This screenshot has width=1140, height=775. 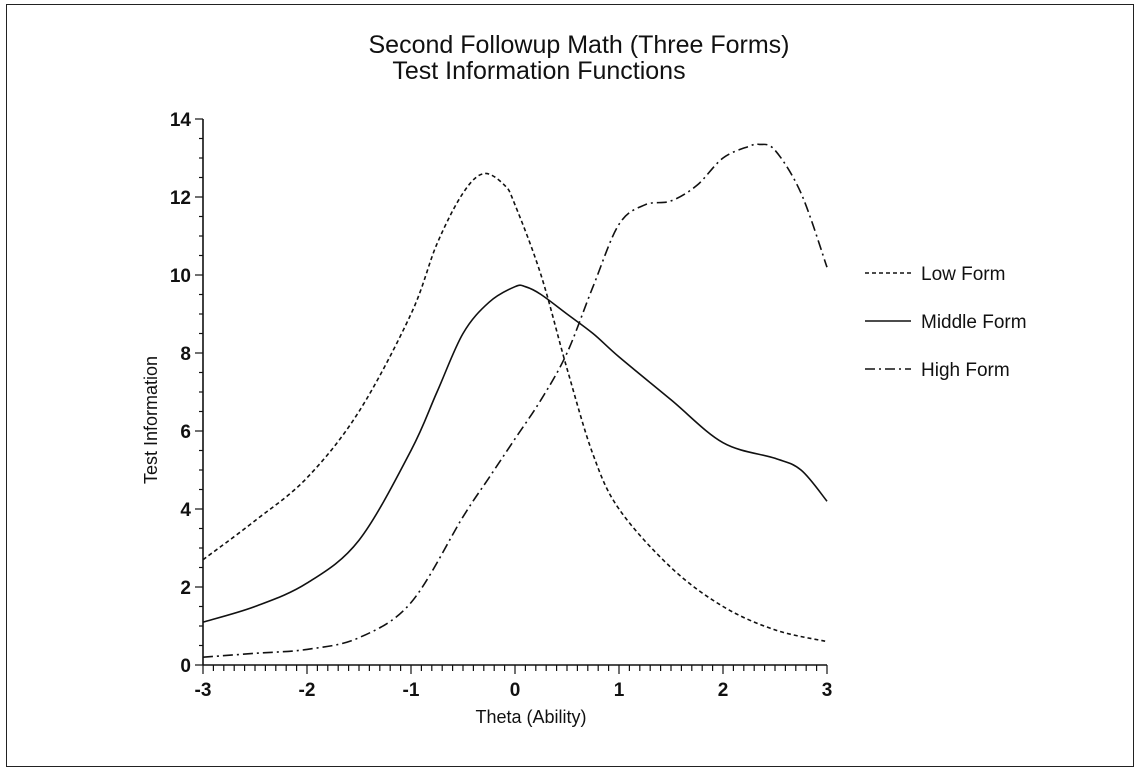 I want to click on y-tick-label: 10, so click(x=180, y=276).